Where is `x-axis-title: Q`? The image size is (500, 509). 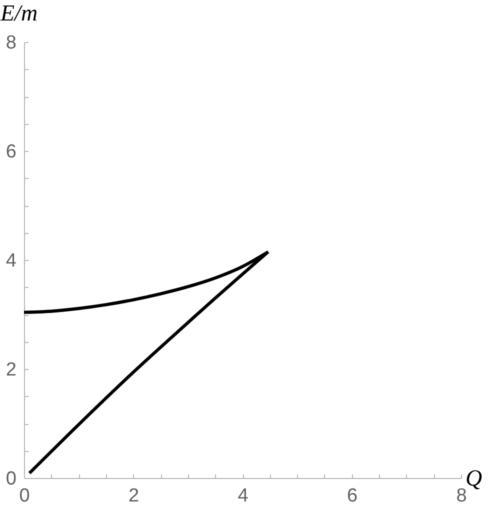
x-axis-title: Q is located at coordinates (474, 478).